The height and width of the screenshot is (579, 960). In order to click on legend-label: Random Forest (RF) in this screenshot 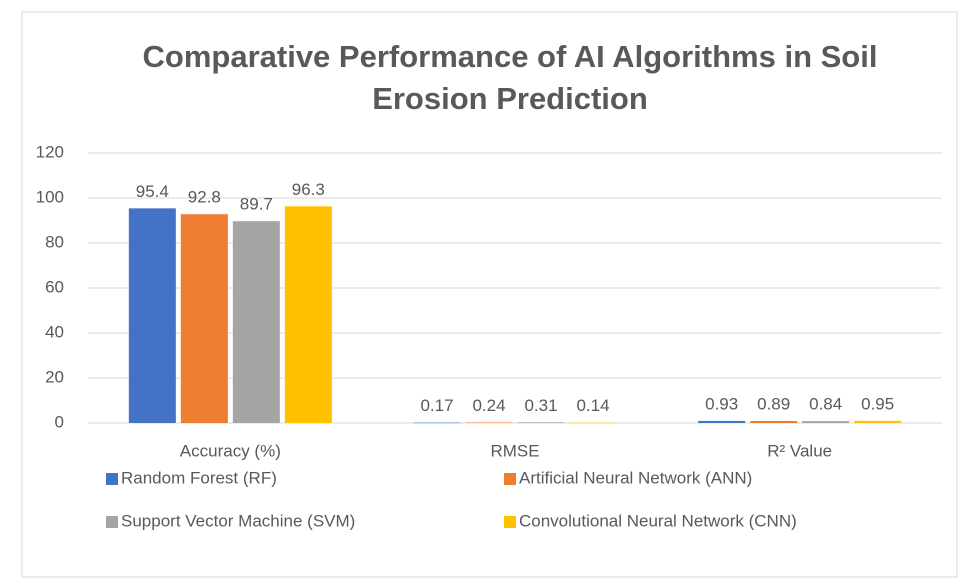, I will do `click(199, 477)`.